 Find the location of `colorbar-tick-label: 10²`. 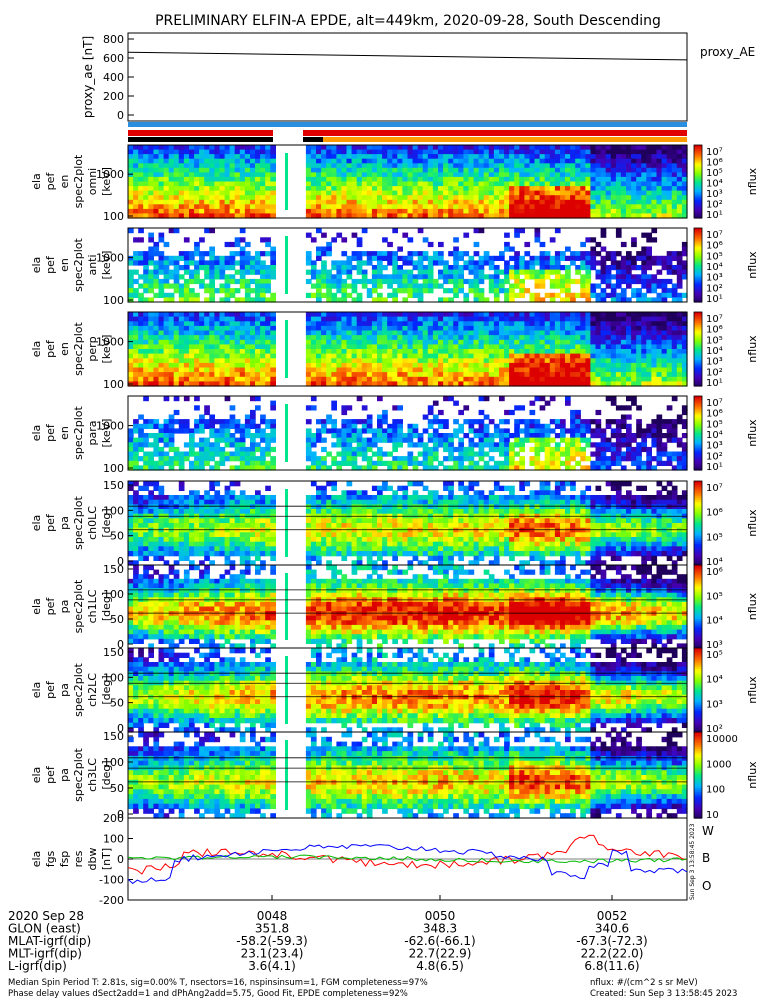

colorbar-tick-label: 10² is located at coordinates (714, 372).